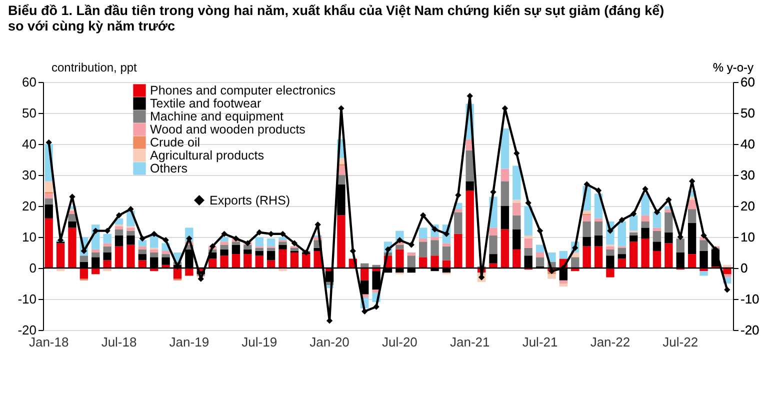 The width and height of the screenshot is (783, 399). What do you see at coordinates (189, 342) in the screenshot?
I see `x-tick-label: Jan-19` at bounding box center [189, 342].